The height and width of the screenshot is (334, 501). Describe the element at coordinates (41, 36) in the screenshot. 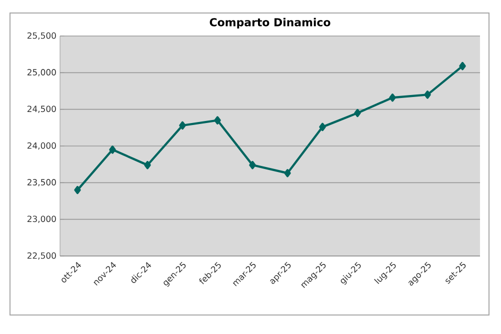

I see `y-tick-label: 25,500` at that location.